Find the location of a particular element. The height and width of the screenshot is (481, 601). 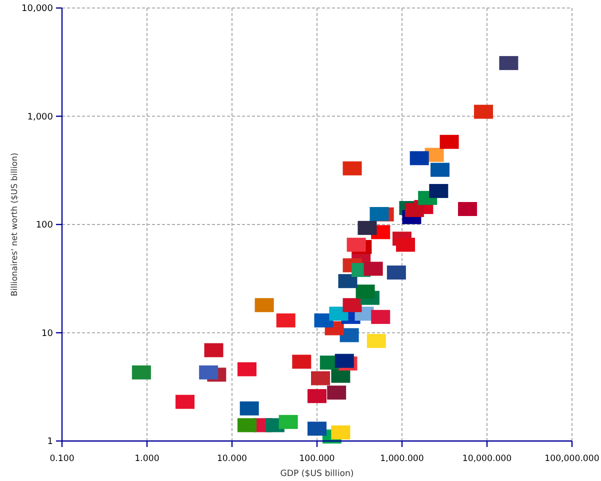

y-axis-title: Billionaires' net worth ($US billion) is located at coordinates (14, 224).